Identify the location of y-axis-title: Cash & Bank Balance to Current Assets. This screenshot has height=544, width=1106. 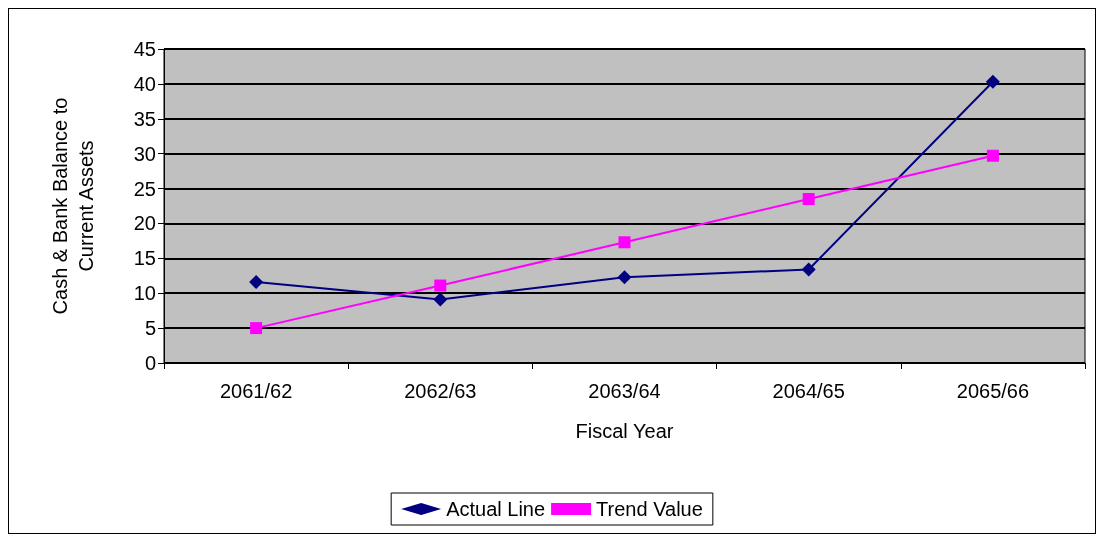
(73, 206).